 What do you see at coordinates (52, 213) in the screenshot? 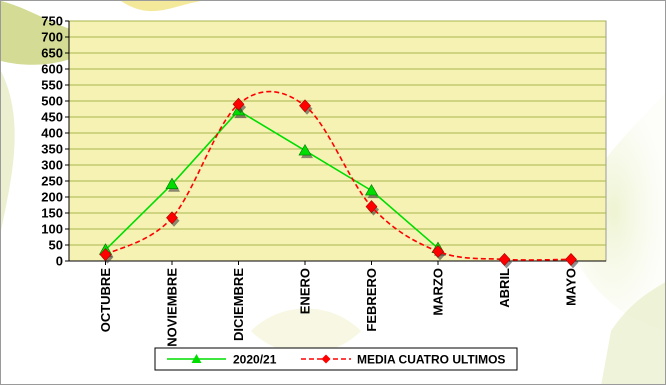
I see `y-tick-label: 150` at bounding box center [52, 213].